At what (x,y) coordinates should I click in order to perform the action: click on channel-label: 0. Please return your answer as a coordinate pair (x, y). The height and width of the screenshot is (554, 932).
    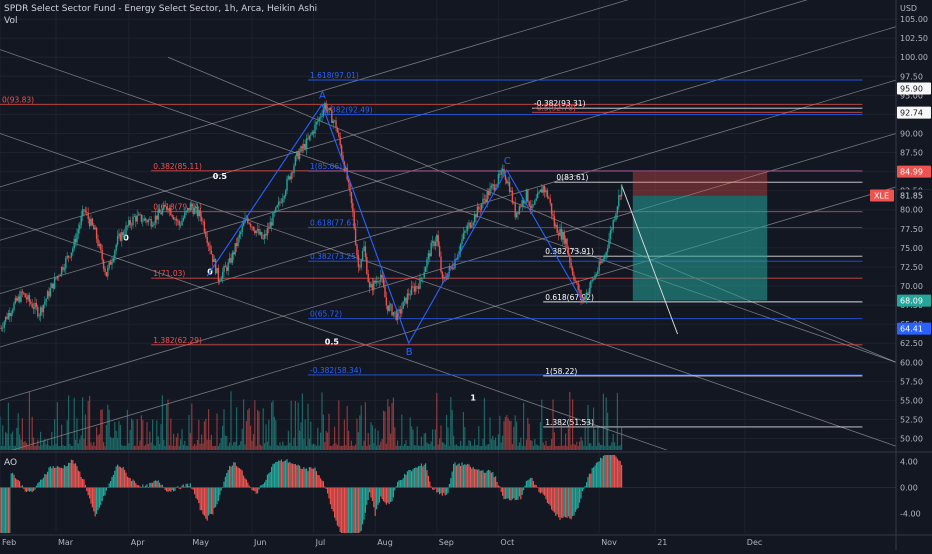
    Looking at the image, I should click on (126, 237).